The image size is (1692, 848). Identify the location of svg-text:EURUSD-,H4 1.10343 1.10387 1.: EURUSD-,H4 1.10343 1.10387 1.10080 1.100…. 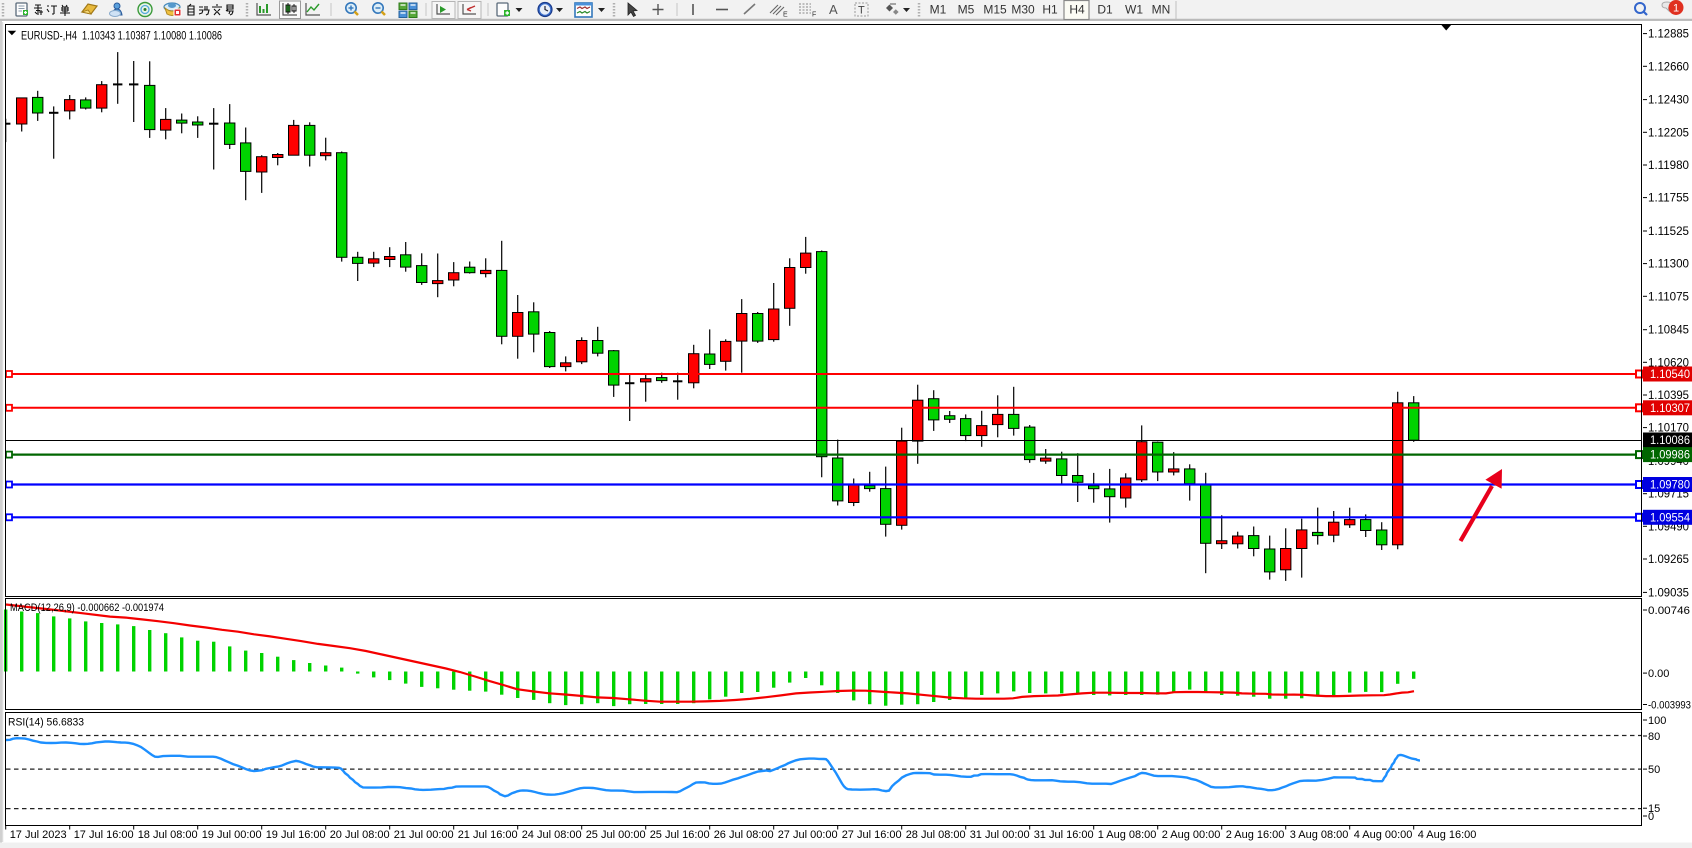
(121, 37).